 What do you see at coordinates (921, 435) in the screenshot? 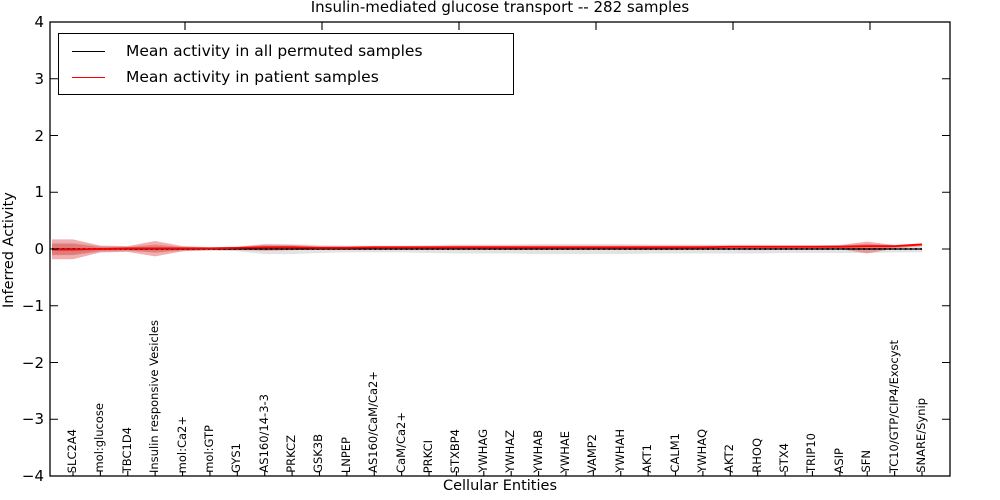
I see `x-category-label: SNARE/Synip` at bounding box center [921, 435].